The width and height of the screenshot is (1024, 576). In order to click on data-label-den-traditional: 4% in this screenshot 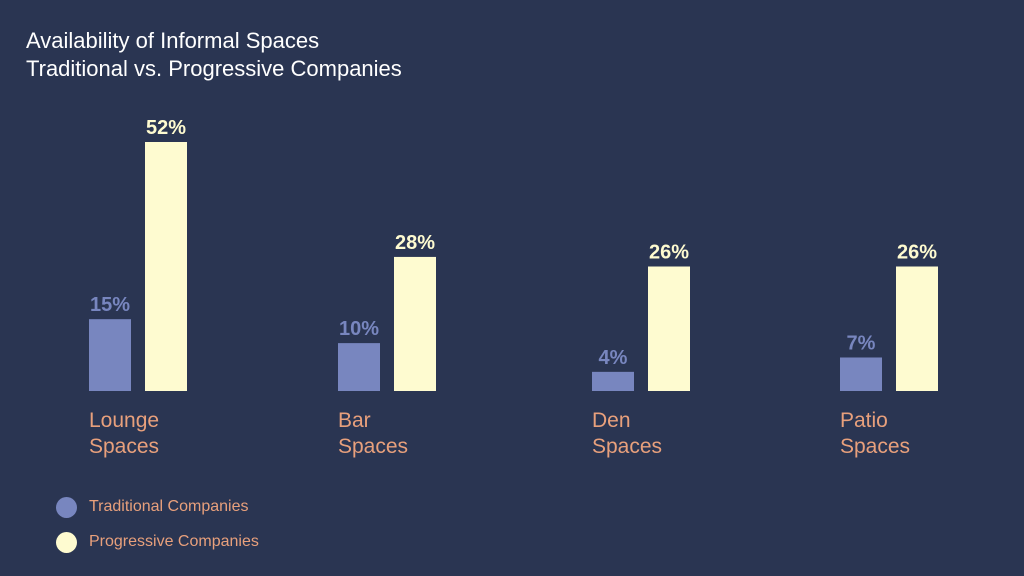, I will do `click(613, 358)`.